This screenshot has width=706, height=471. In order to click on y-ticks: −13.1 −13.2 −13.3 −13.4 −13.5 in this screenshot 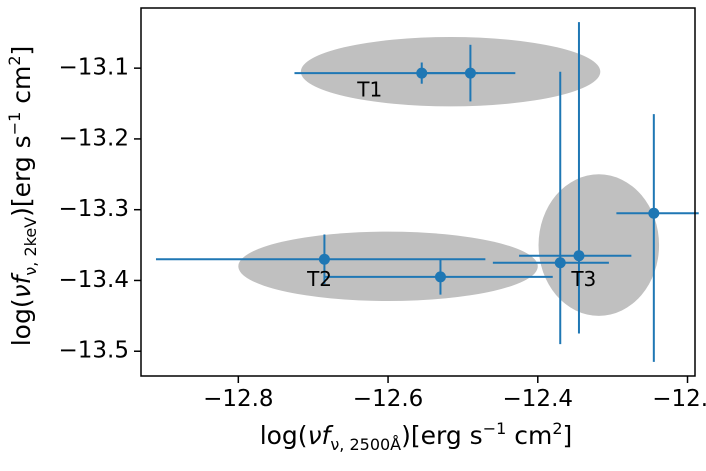, I will do `click(100, 209)`.